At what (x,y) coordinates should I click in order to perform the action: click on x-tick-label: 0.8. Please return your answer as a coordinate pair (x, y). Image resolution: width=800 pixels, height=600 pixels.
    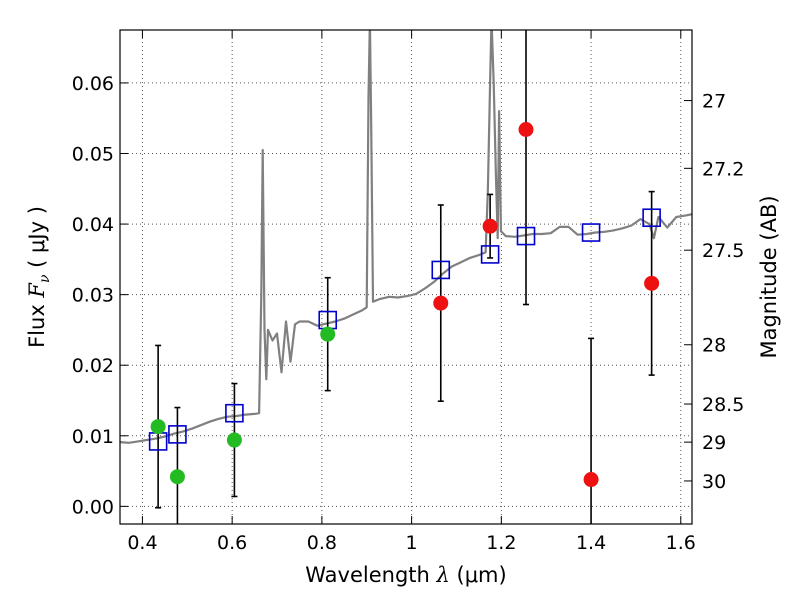
    Looking at the image, I should click on (322, 543).